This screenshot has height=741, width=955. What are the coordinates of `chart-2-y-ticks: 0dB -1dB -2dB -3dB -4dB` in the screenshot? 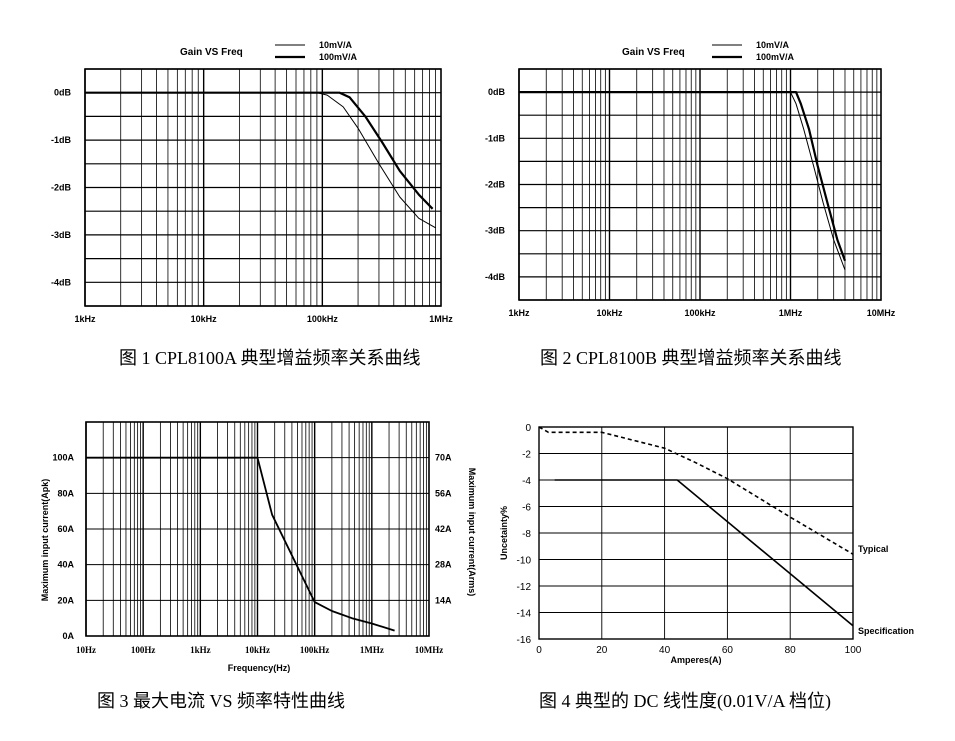 It's located at (495, 184).